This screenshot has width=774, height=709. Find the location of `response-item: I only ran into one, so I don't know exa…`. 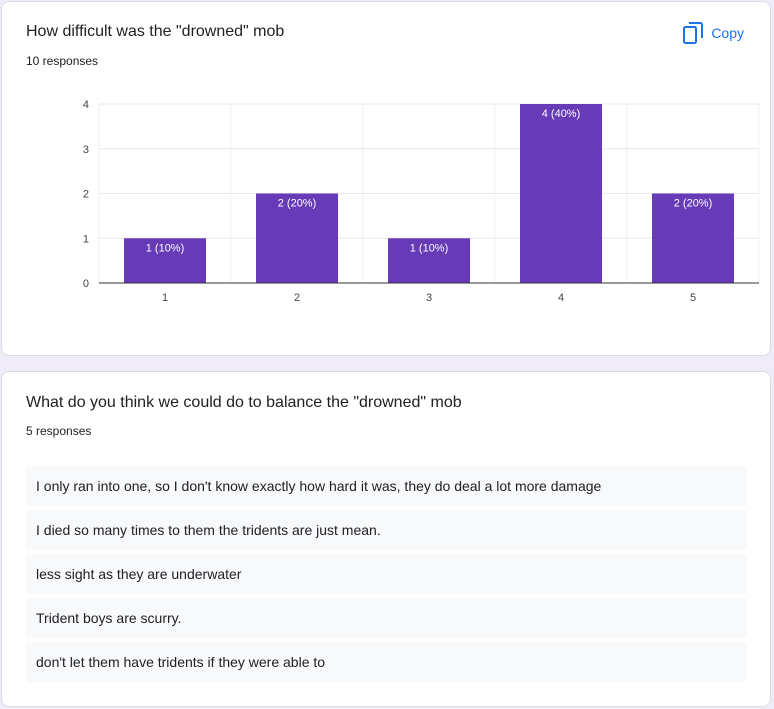

response-item: I only ran into one, so I don't know exa… is located at coordinates (386, 486).